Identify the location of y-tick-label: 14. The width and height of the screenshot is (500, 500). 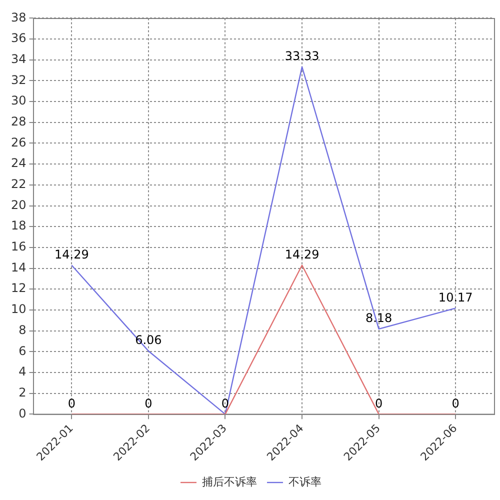
(18, 267).